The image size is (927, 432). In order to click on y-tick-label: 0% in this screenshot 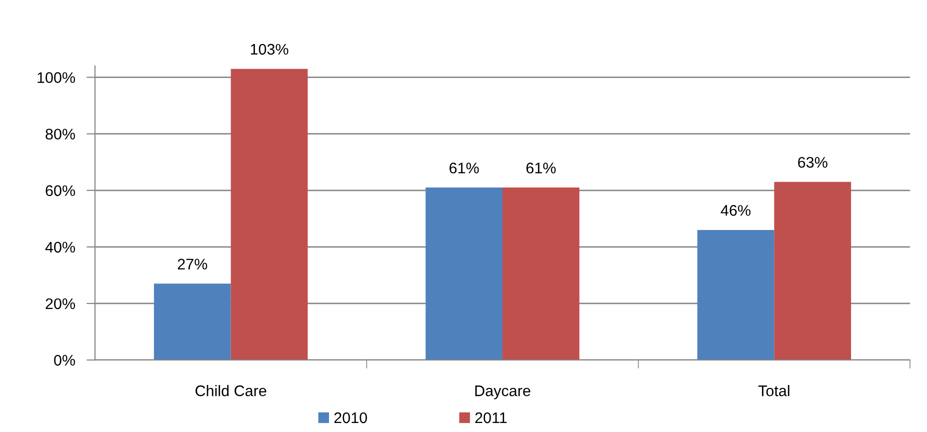, I will do `click(65, 360)`.